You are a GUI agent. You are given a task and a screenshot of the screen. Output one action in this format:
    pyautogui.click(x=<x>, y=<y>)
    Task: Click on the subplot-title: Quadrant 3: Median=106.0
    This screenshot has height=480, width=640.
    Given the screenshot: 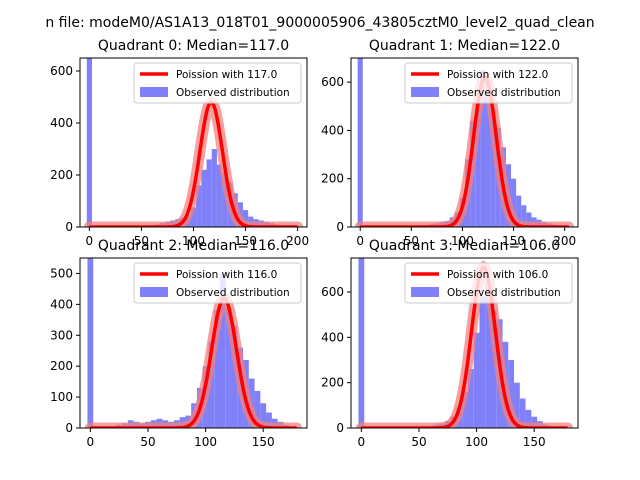 What is the action you would take?
    pyautogui.click(x=464, y=246)
    